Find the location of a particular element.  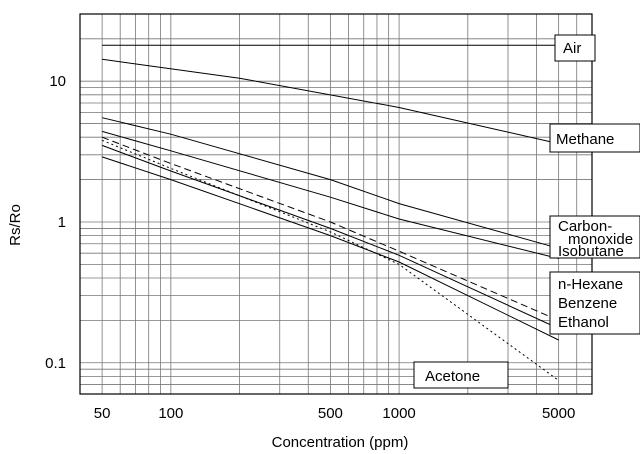

series-label-carbon: Isobutane is located at coordinates (591, 251).